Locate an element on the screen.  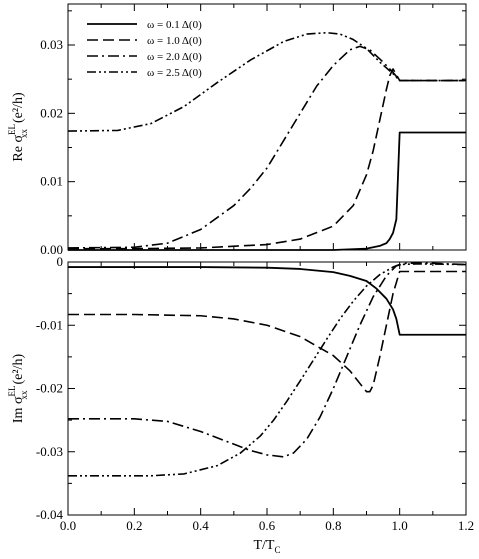
bottom-panel-ytick-label: -0.02 is located at coordinates (49, 388).